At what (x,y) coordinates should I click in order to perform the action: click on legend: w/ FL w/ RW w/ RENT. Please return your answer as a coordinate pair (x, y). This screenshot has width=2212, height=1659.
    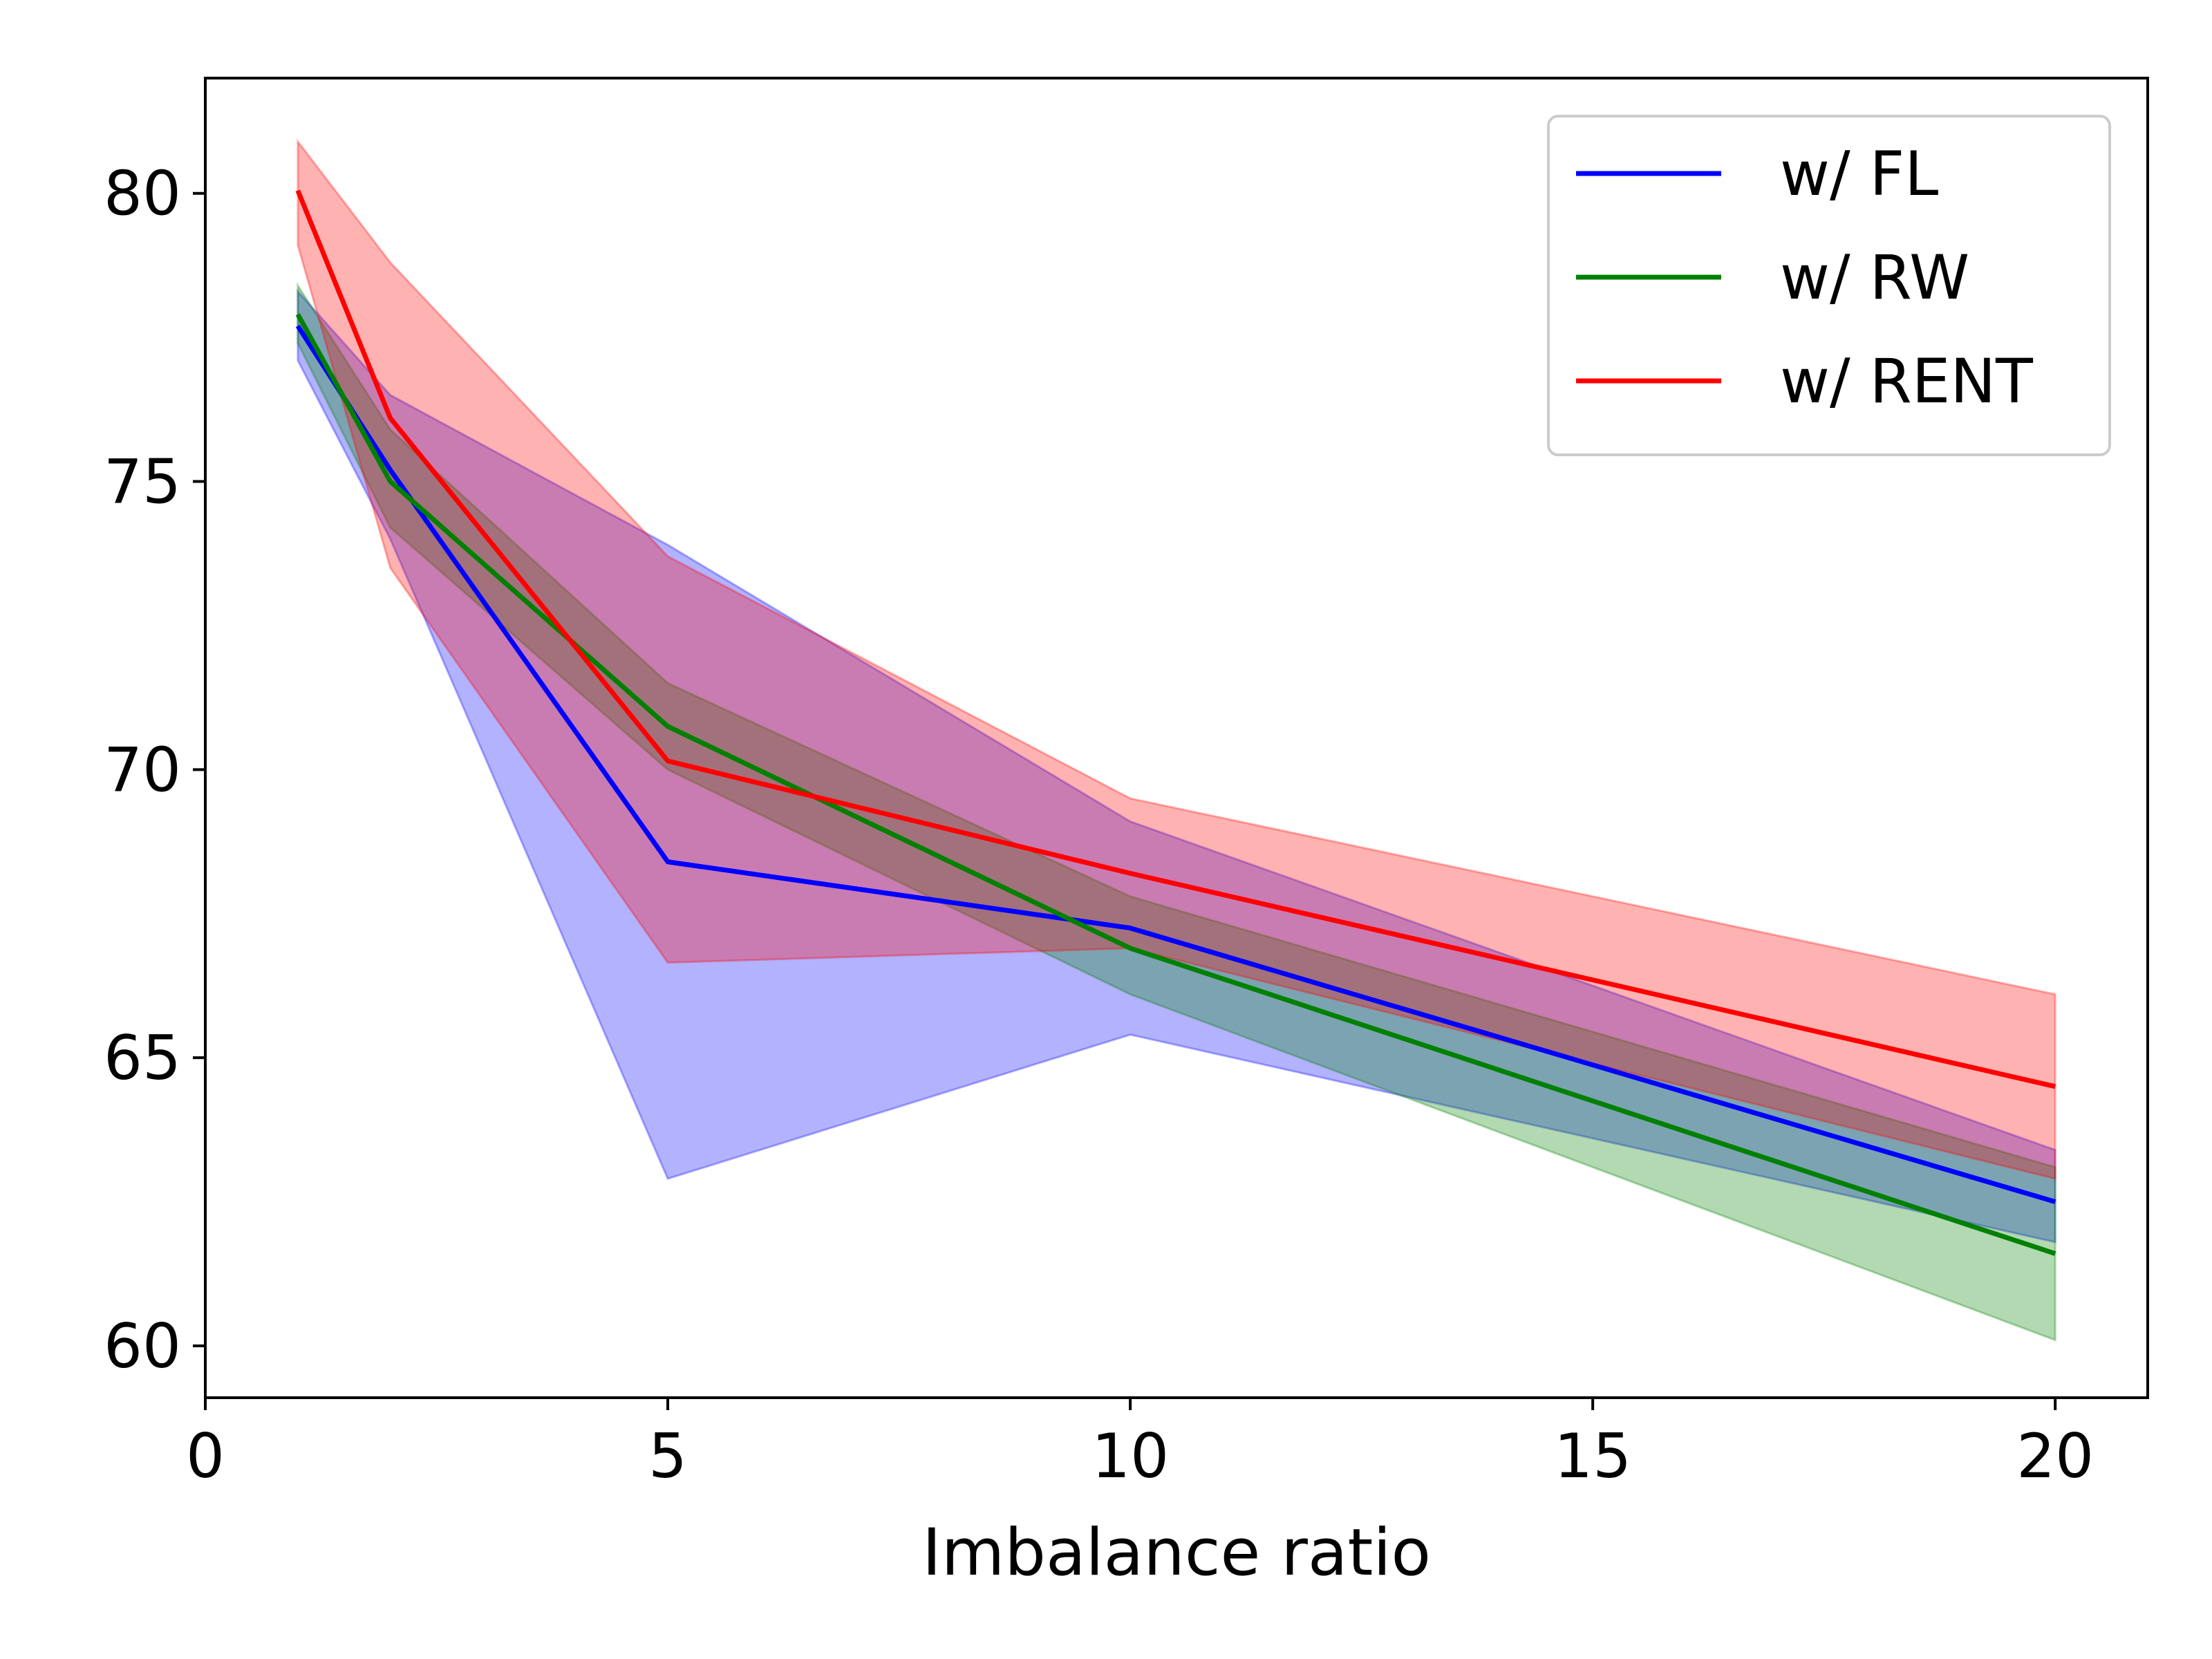
    Looking at the image, I should click on (1829, 285).